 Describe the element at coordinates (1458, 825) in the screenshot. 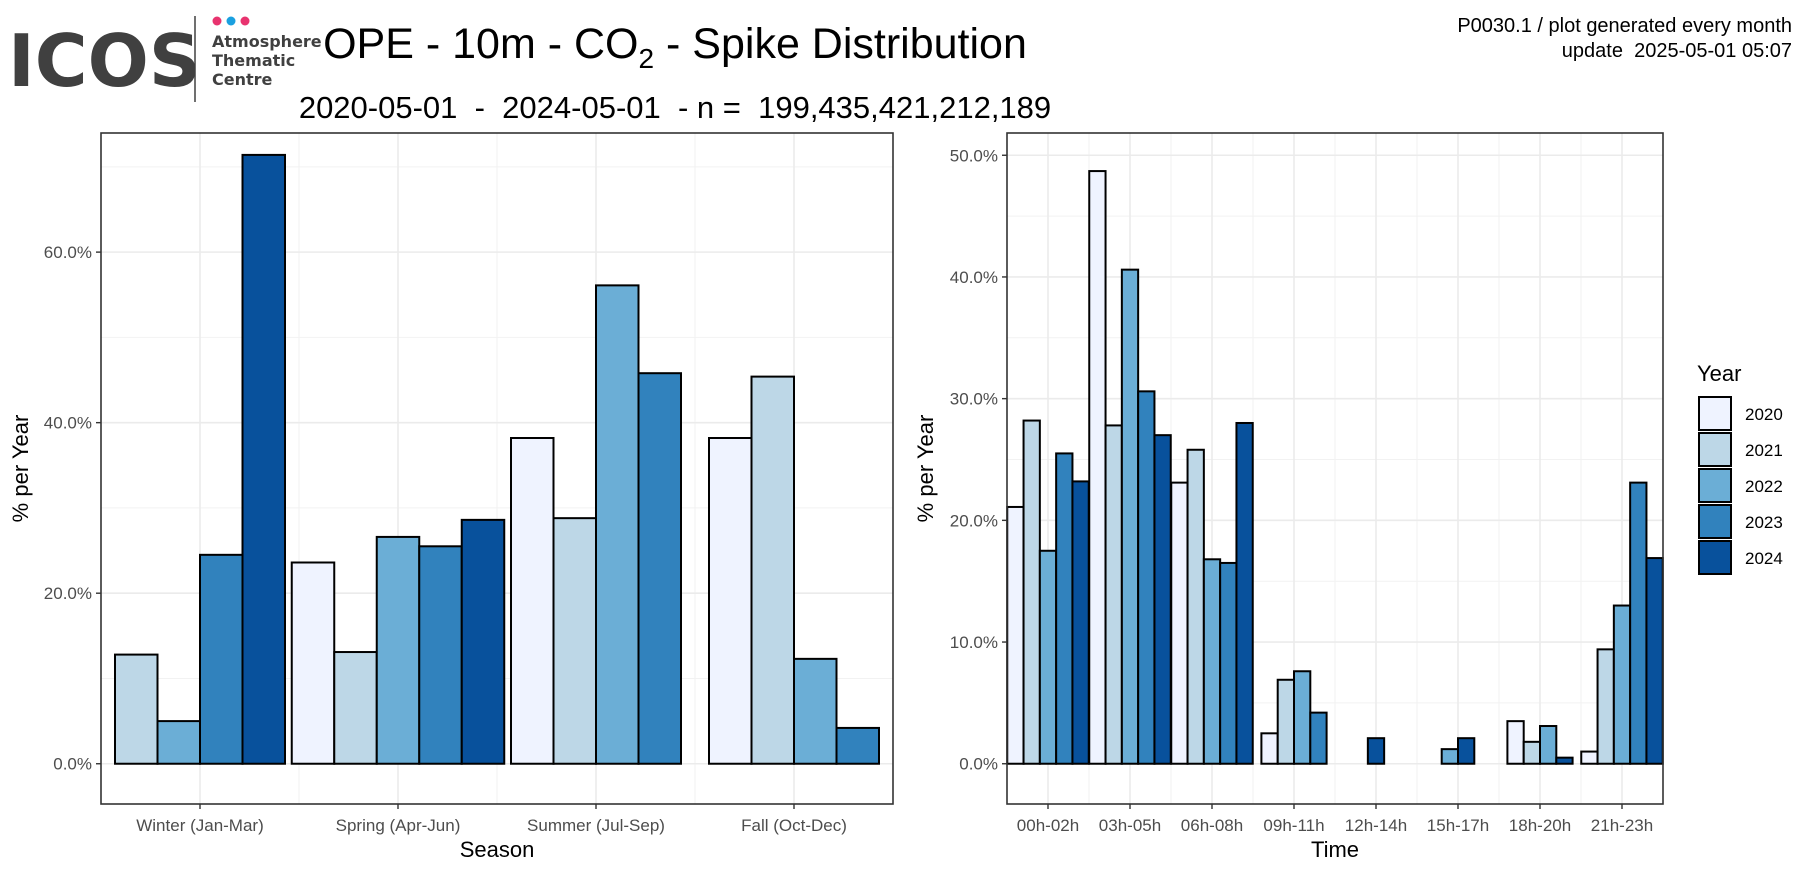

I see `x-tick-label: 15h-17h` at that location.